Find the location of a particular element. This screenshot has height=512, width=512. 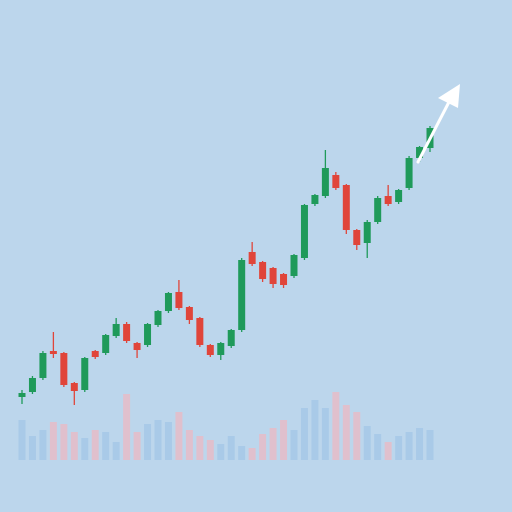

arrow-shaft is located at coordinates (434, 131).